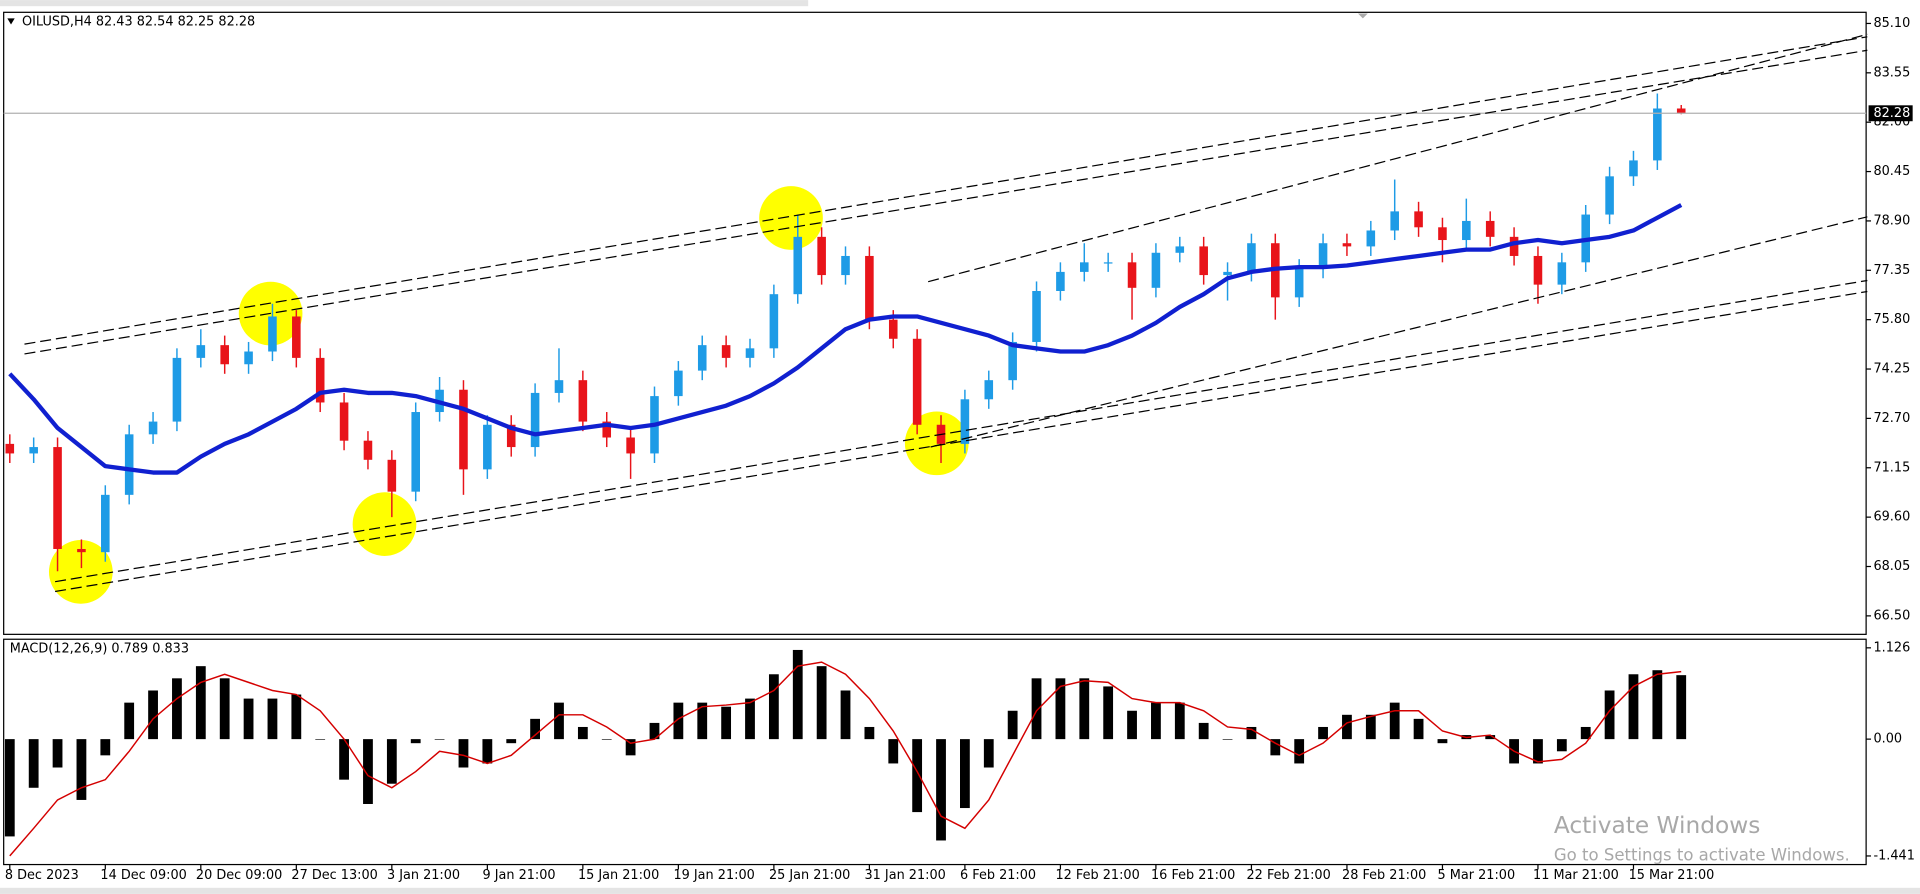 This screenshot has width=1920, height=894. Describe the element at coordinates (1890, 113) in the screenshot. I see `last-price-box` at that location.